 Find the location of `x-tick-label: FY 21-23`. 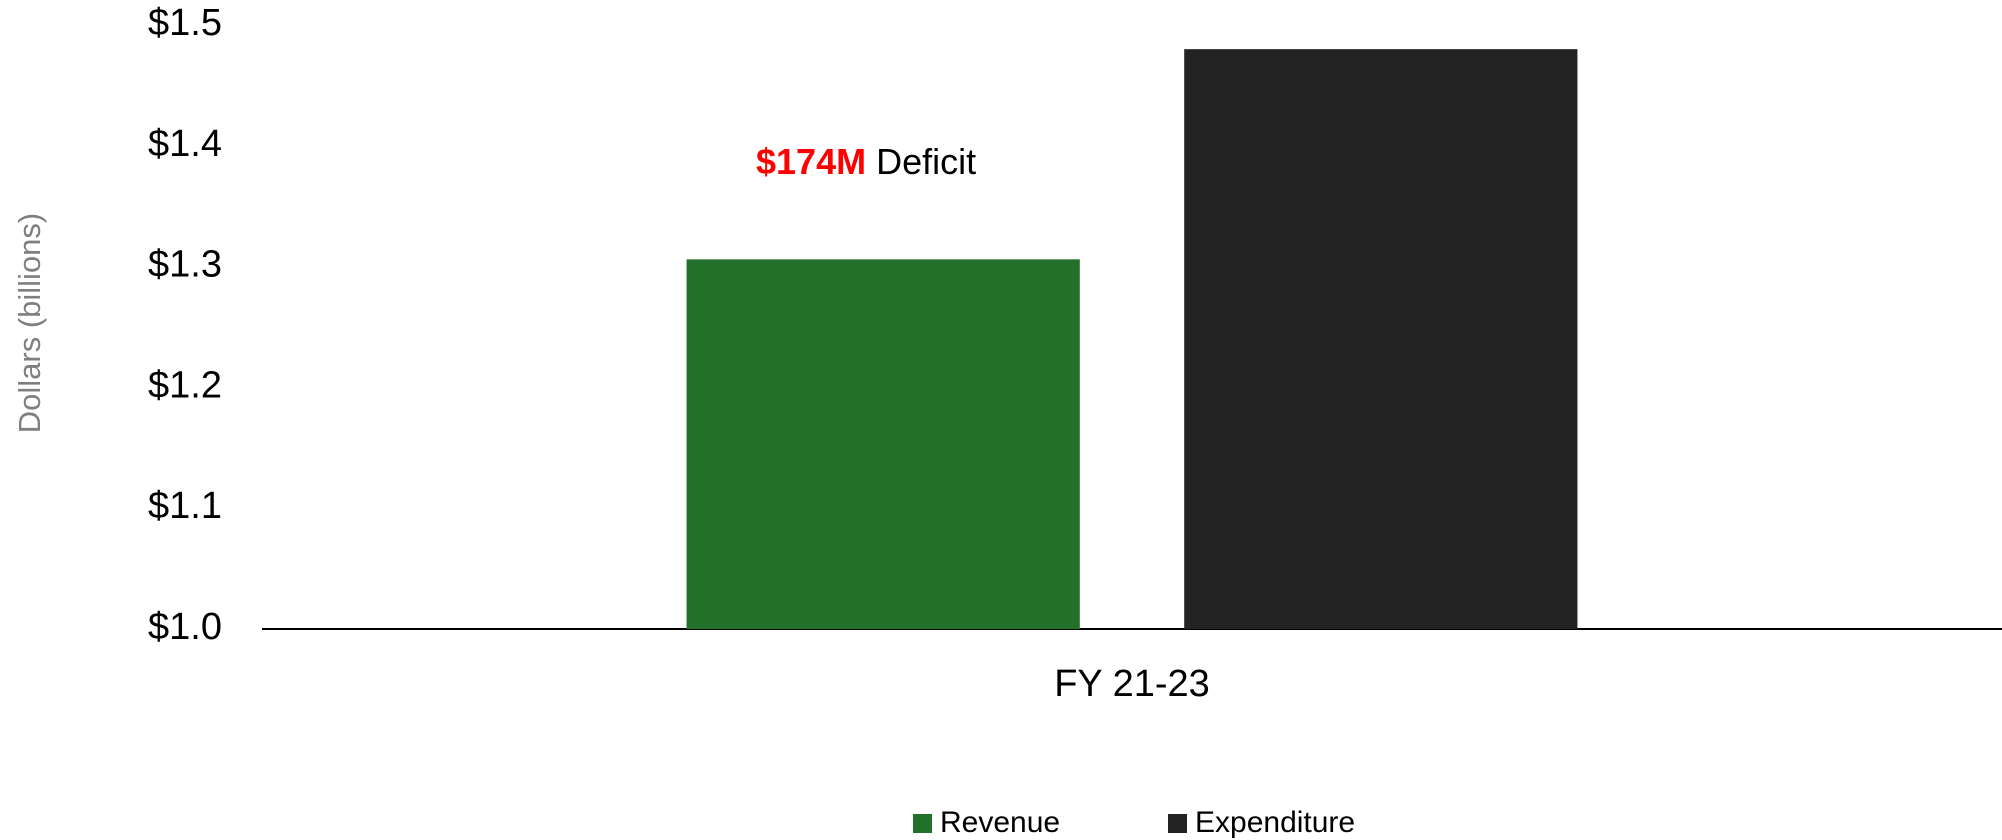

x-tick-label: FY 21-23 is located at coordinates (1132, 684).